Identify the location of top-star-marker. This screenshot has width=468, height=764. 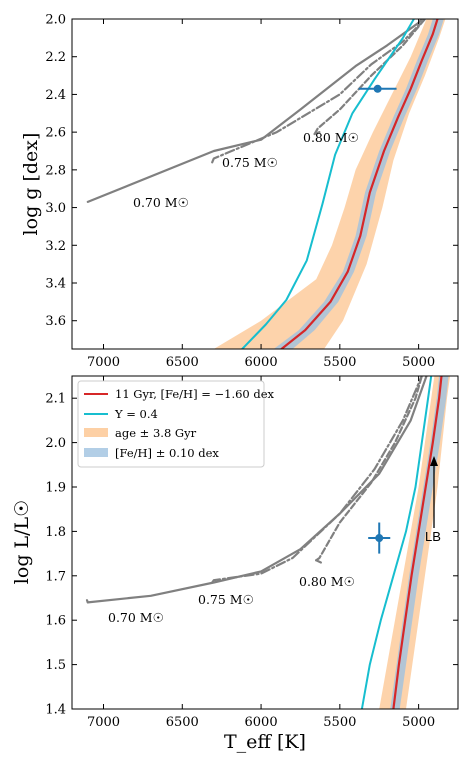
(377, 88).